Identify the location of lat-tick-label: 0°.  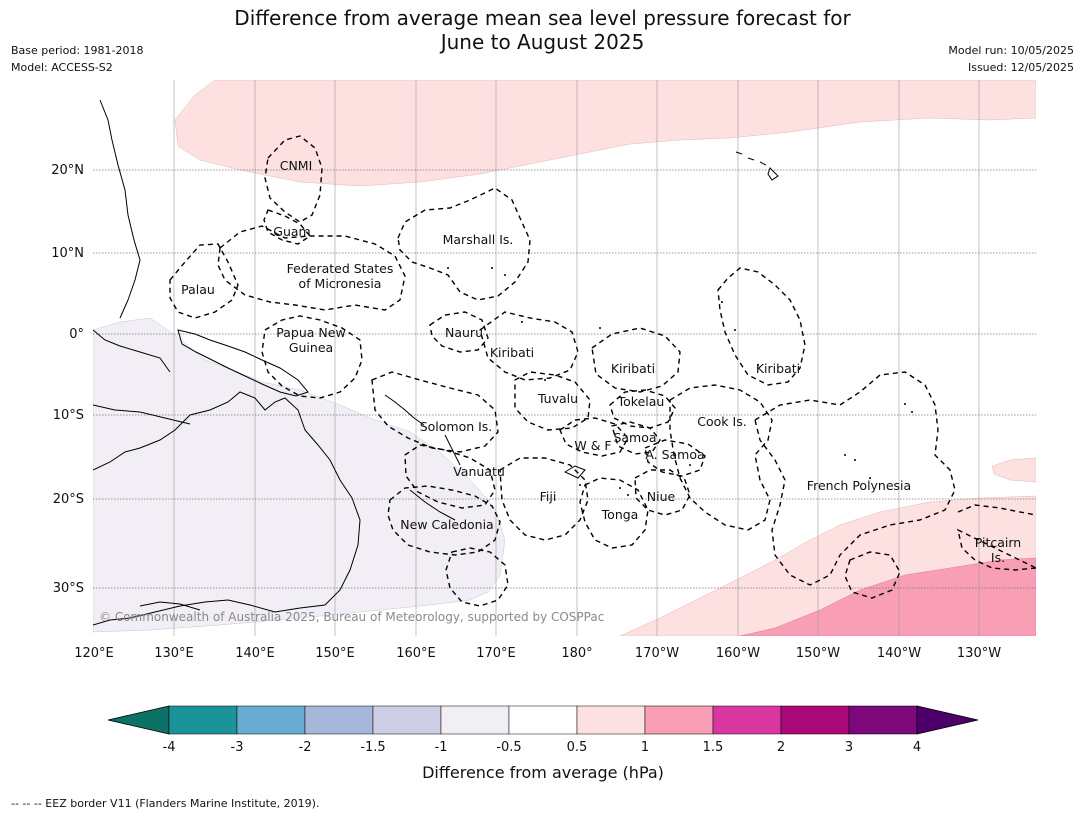
(76, 334).